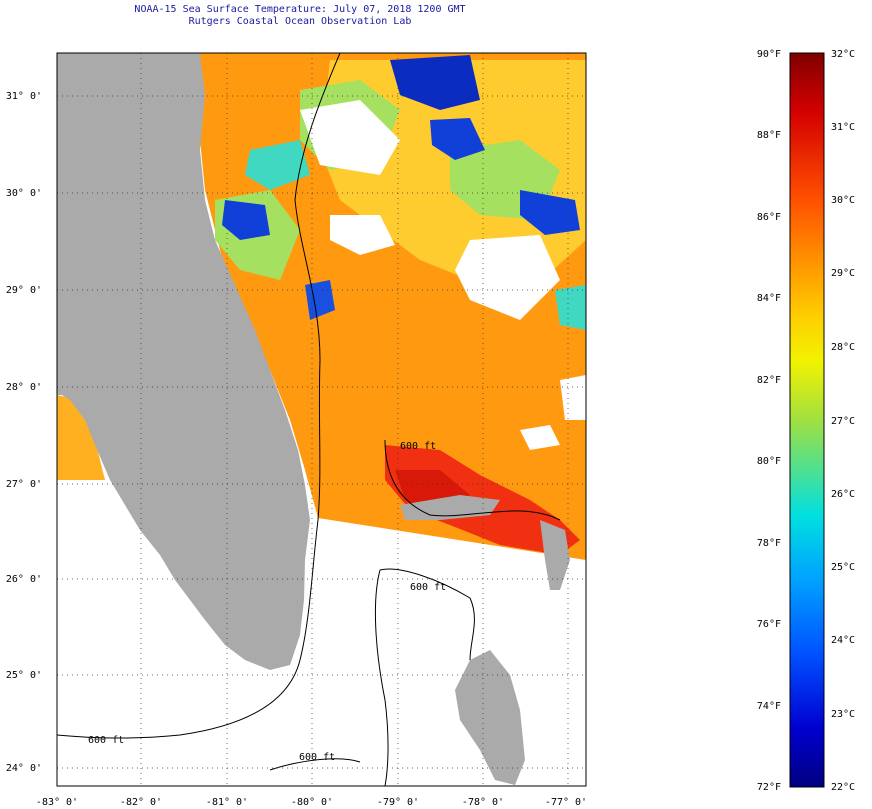  I want to click on colorbar-c-label: 25°C, so click(843, 567).